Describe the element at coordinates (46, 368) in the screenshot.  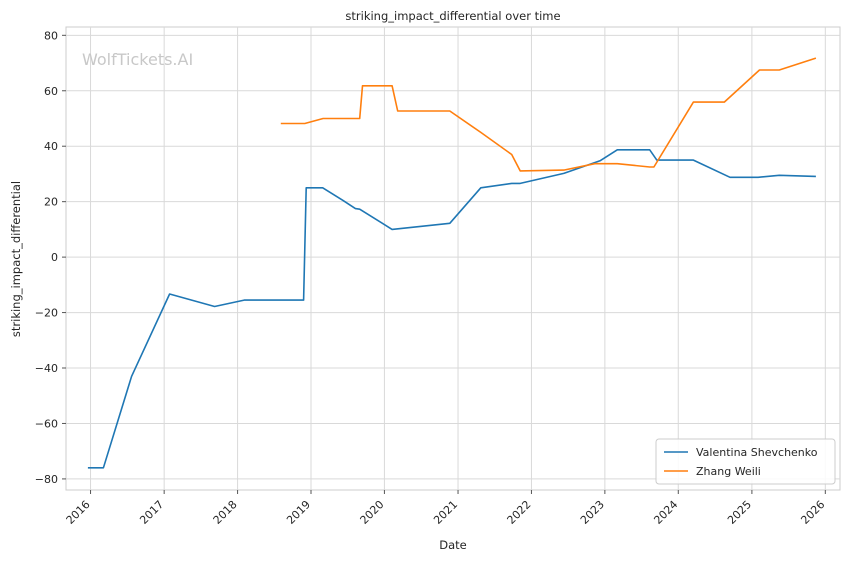
I see `y-tick-label: −40` at that location.